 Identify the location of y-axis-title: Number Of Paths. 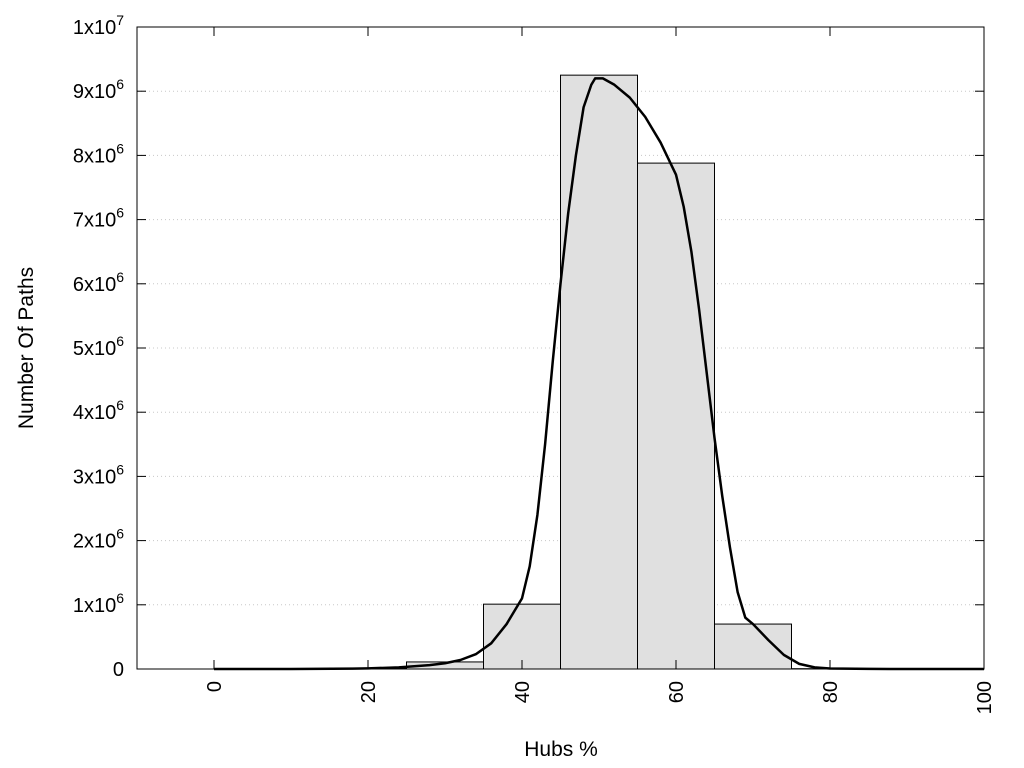
(26, 348).